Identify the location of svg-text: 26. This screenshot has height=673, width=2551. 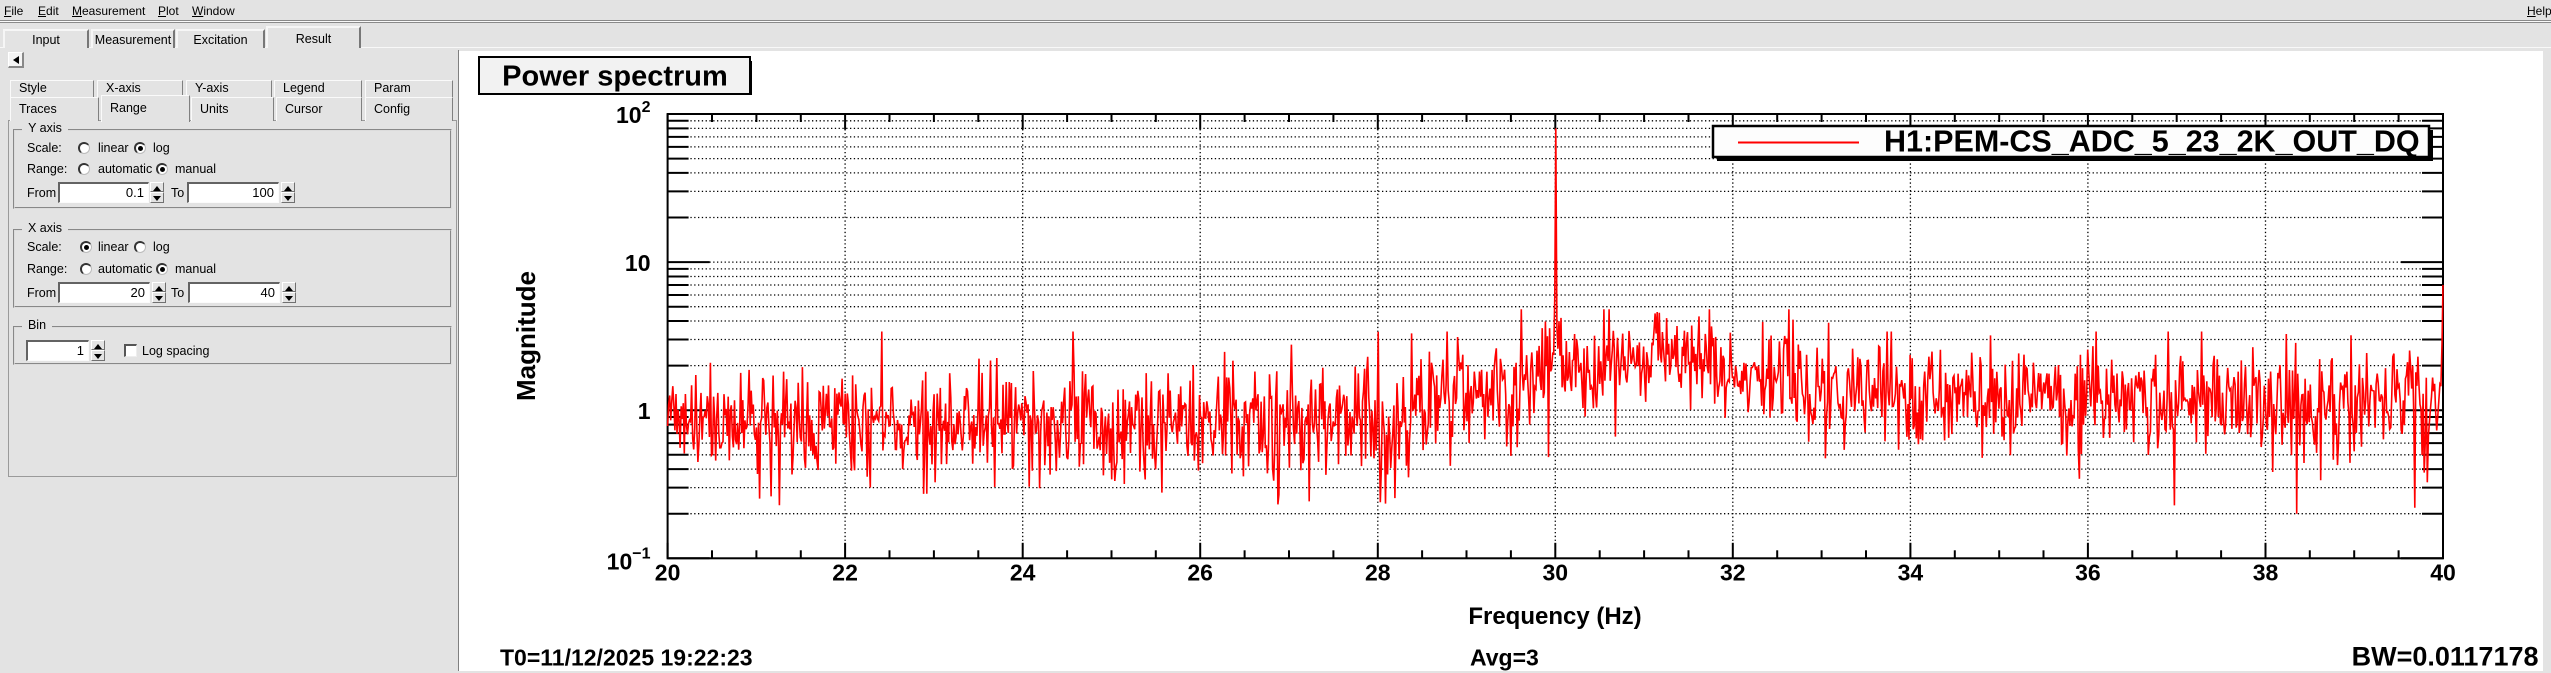
(1200, 572).